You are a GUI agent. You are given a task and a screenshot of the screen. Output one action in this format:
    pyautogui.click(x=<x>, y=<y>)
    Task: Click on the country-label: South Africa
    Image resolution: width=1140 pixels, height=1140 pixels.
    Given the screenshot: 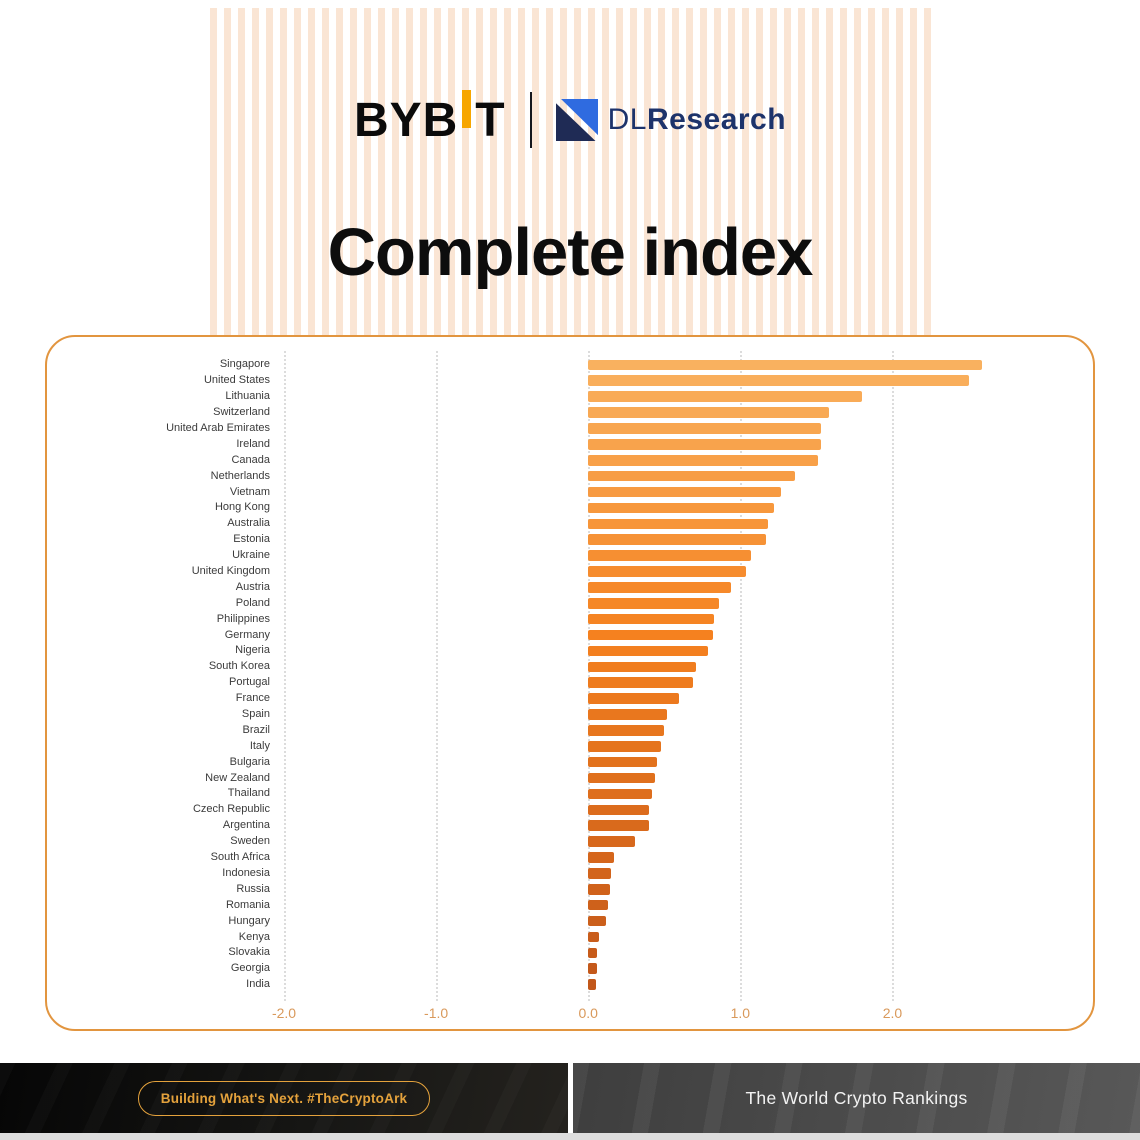 What is the action you would take?
    pyautogui.click(x=240, y=857)
    